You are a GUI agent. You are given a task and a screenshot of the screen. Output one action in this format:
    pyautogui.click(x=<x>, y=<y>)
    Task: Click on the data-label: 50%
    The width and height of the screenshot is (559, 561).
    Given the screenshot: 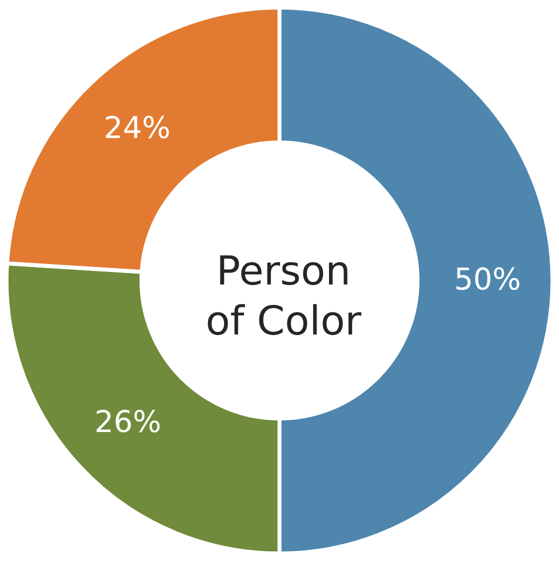 What is the action you would take?
    pyautogui.click(x=487, y=280)
    